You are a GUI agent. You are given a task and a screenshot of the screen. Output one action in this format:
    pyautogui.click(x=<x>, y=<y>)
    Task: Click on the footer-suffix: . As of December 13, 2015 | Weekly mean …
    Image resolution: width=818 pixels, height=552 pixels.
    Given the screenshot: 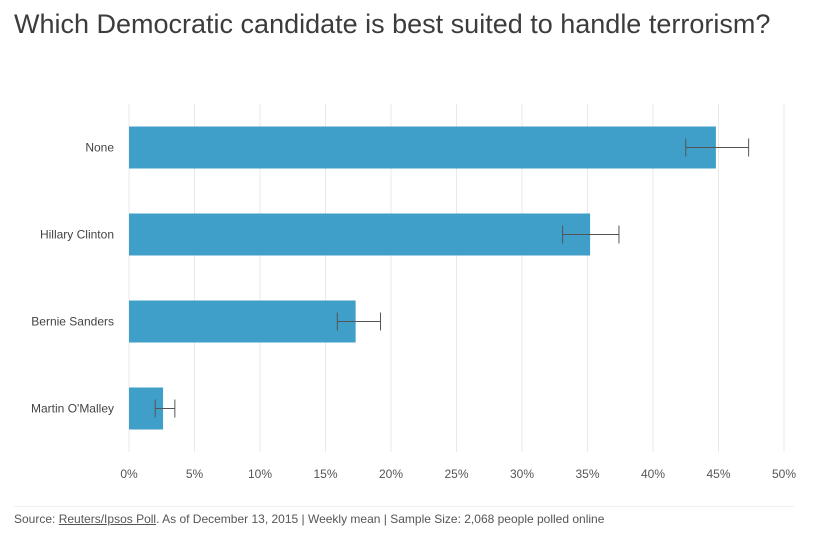 What is the action you would take?
    pyautogui.click(x=380, y=519)
    